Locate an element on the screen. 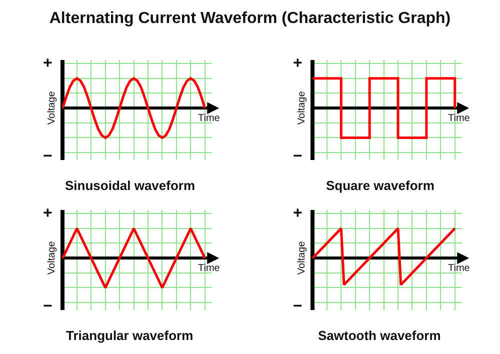  text: Alternating Current Waveform (Characteristic Graph) is located at coordinates (250, 19).